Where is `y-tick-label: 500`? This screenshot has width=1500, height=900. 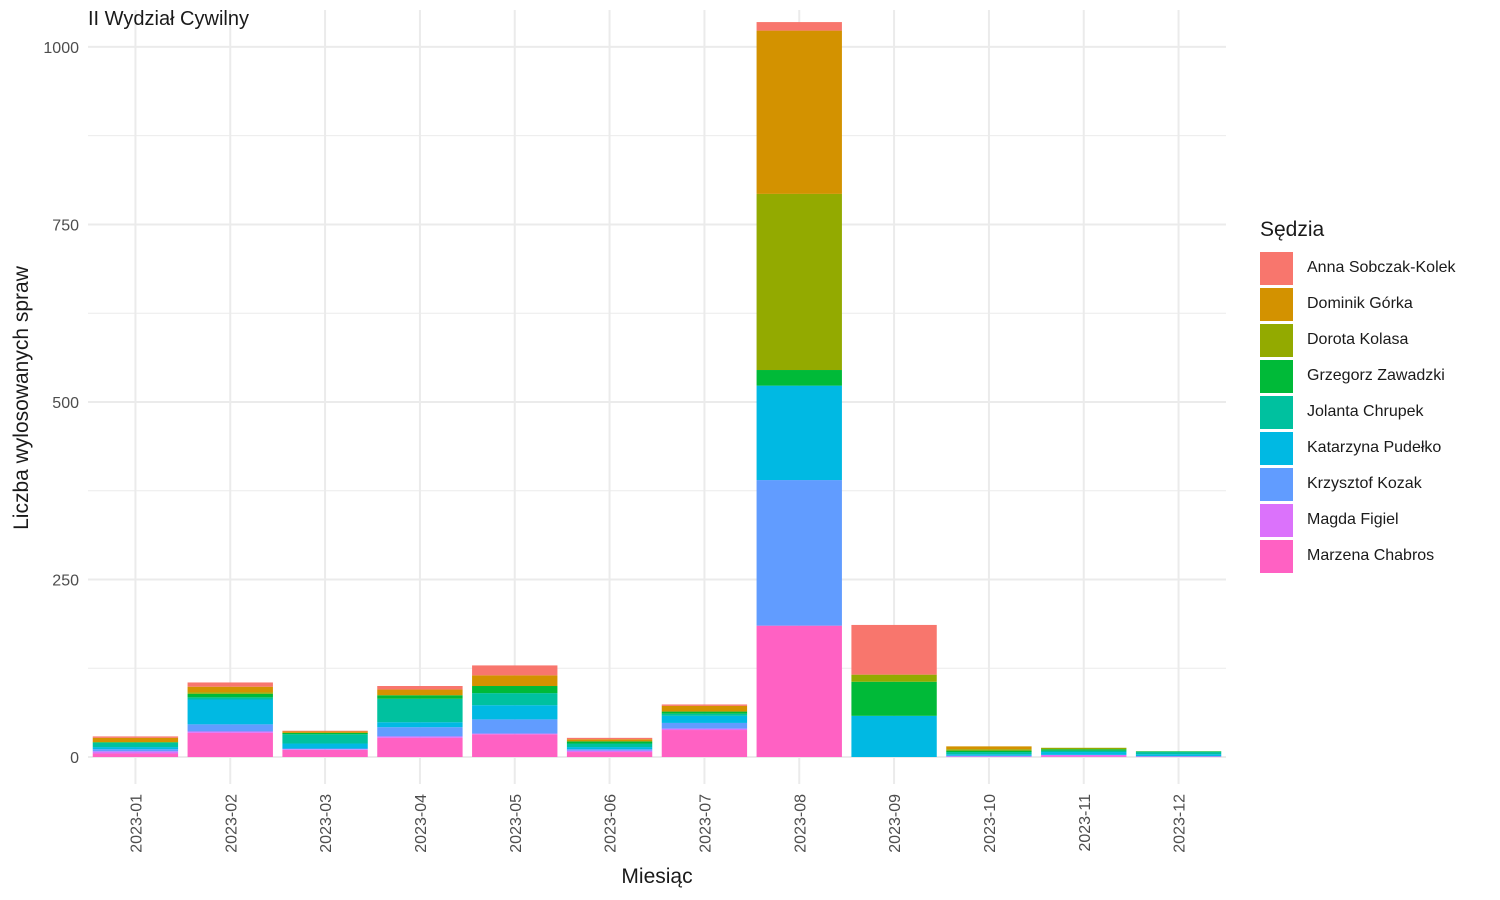
y-tick-label: 500 is located at coordinates (65, 403).